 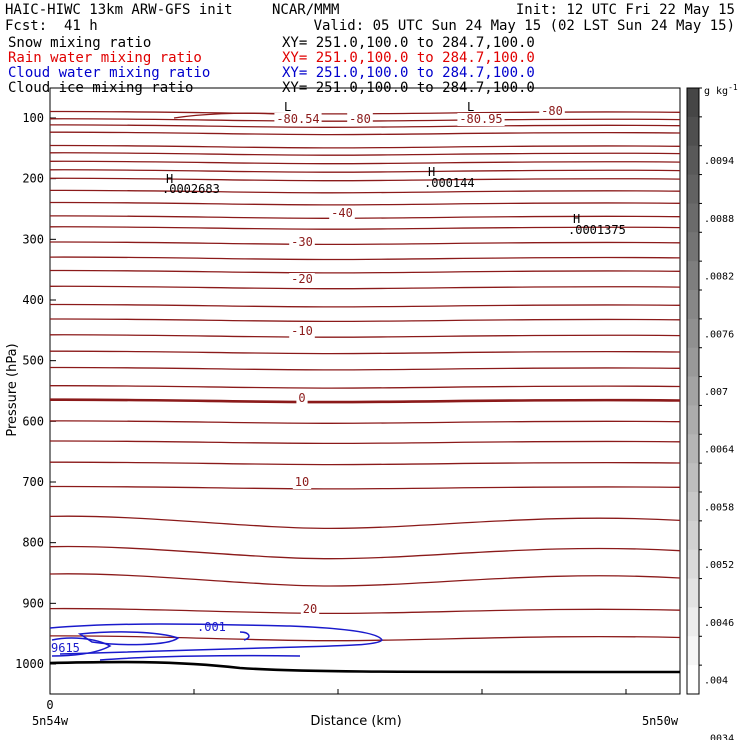 I want to click on high-marker-2-value: .000144, so click(x=449, y=183).